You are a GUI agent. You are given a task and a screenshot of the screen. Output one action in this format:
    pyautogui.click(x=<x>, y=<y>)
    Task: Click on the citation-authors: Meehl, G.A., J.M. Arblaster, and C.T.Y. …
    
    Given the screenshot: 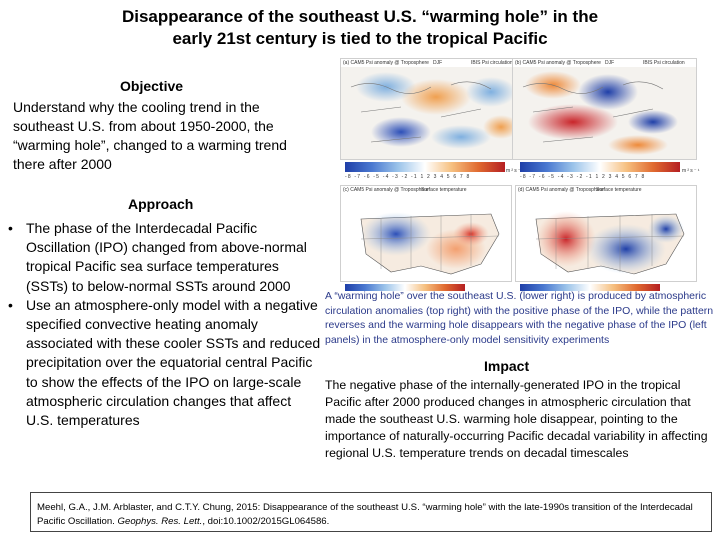 What is the action you would take?
    pyautogui.click(x=149, y=507)
    